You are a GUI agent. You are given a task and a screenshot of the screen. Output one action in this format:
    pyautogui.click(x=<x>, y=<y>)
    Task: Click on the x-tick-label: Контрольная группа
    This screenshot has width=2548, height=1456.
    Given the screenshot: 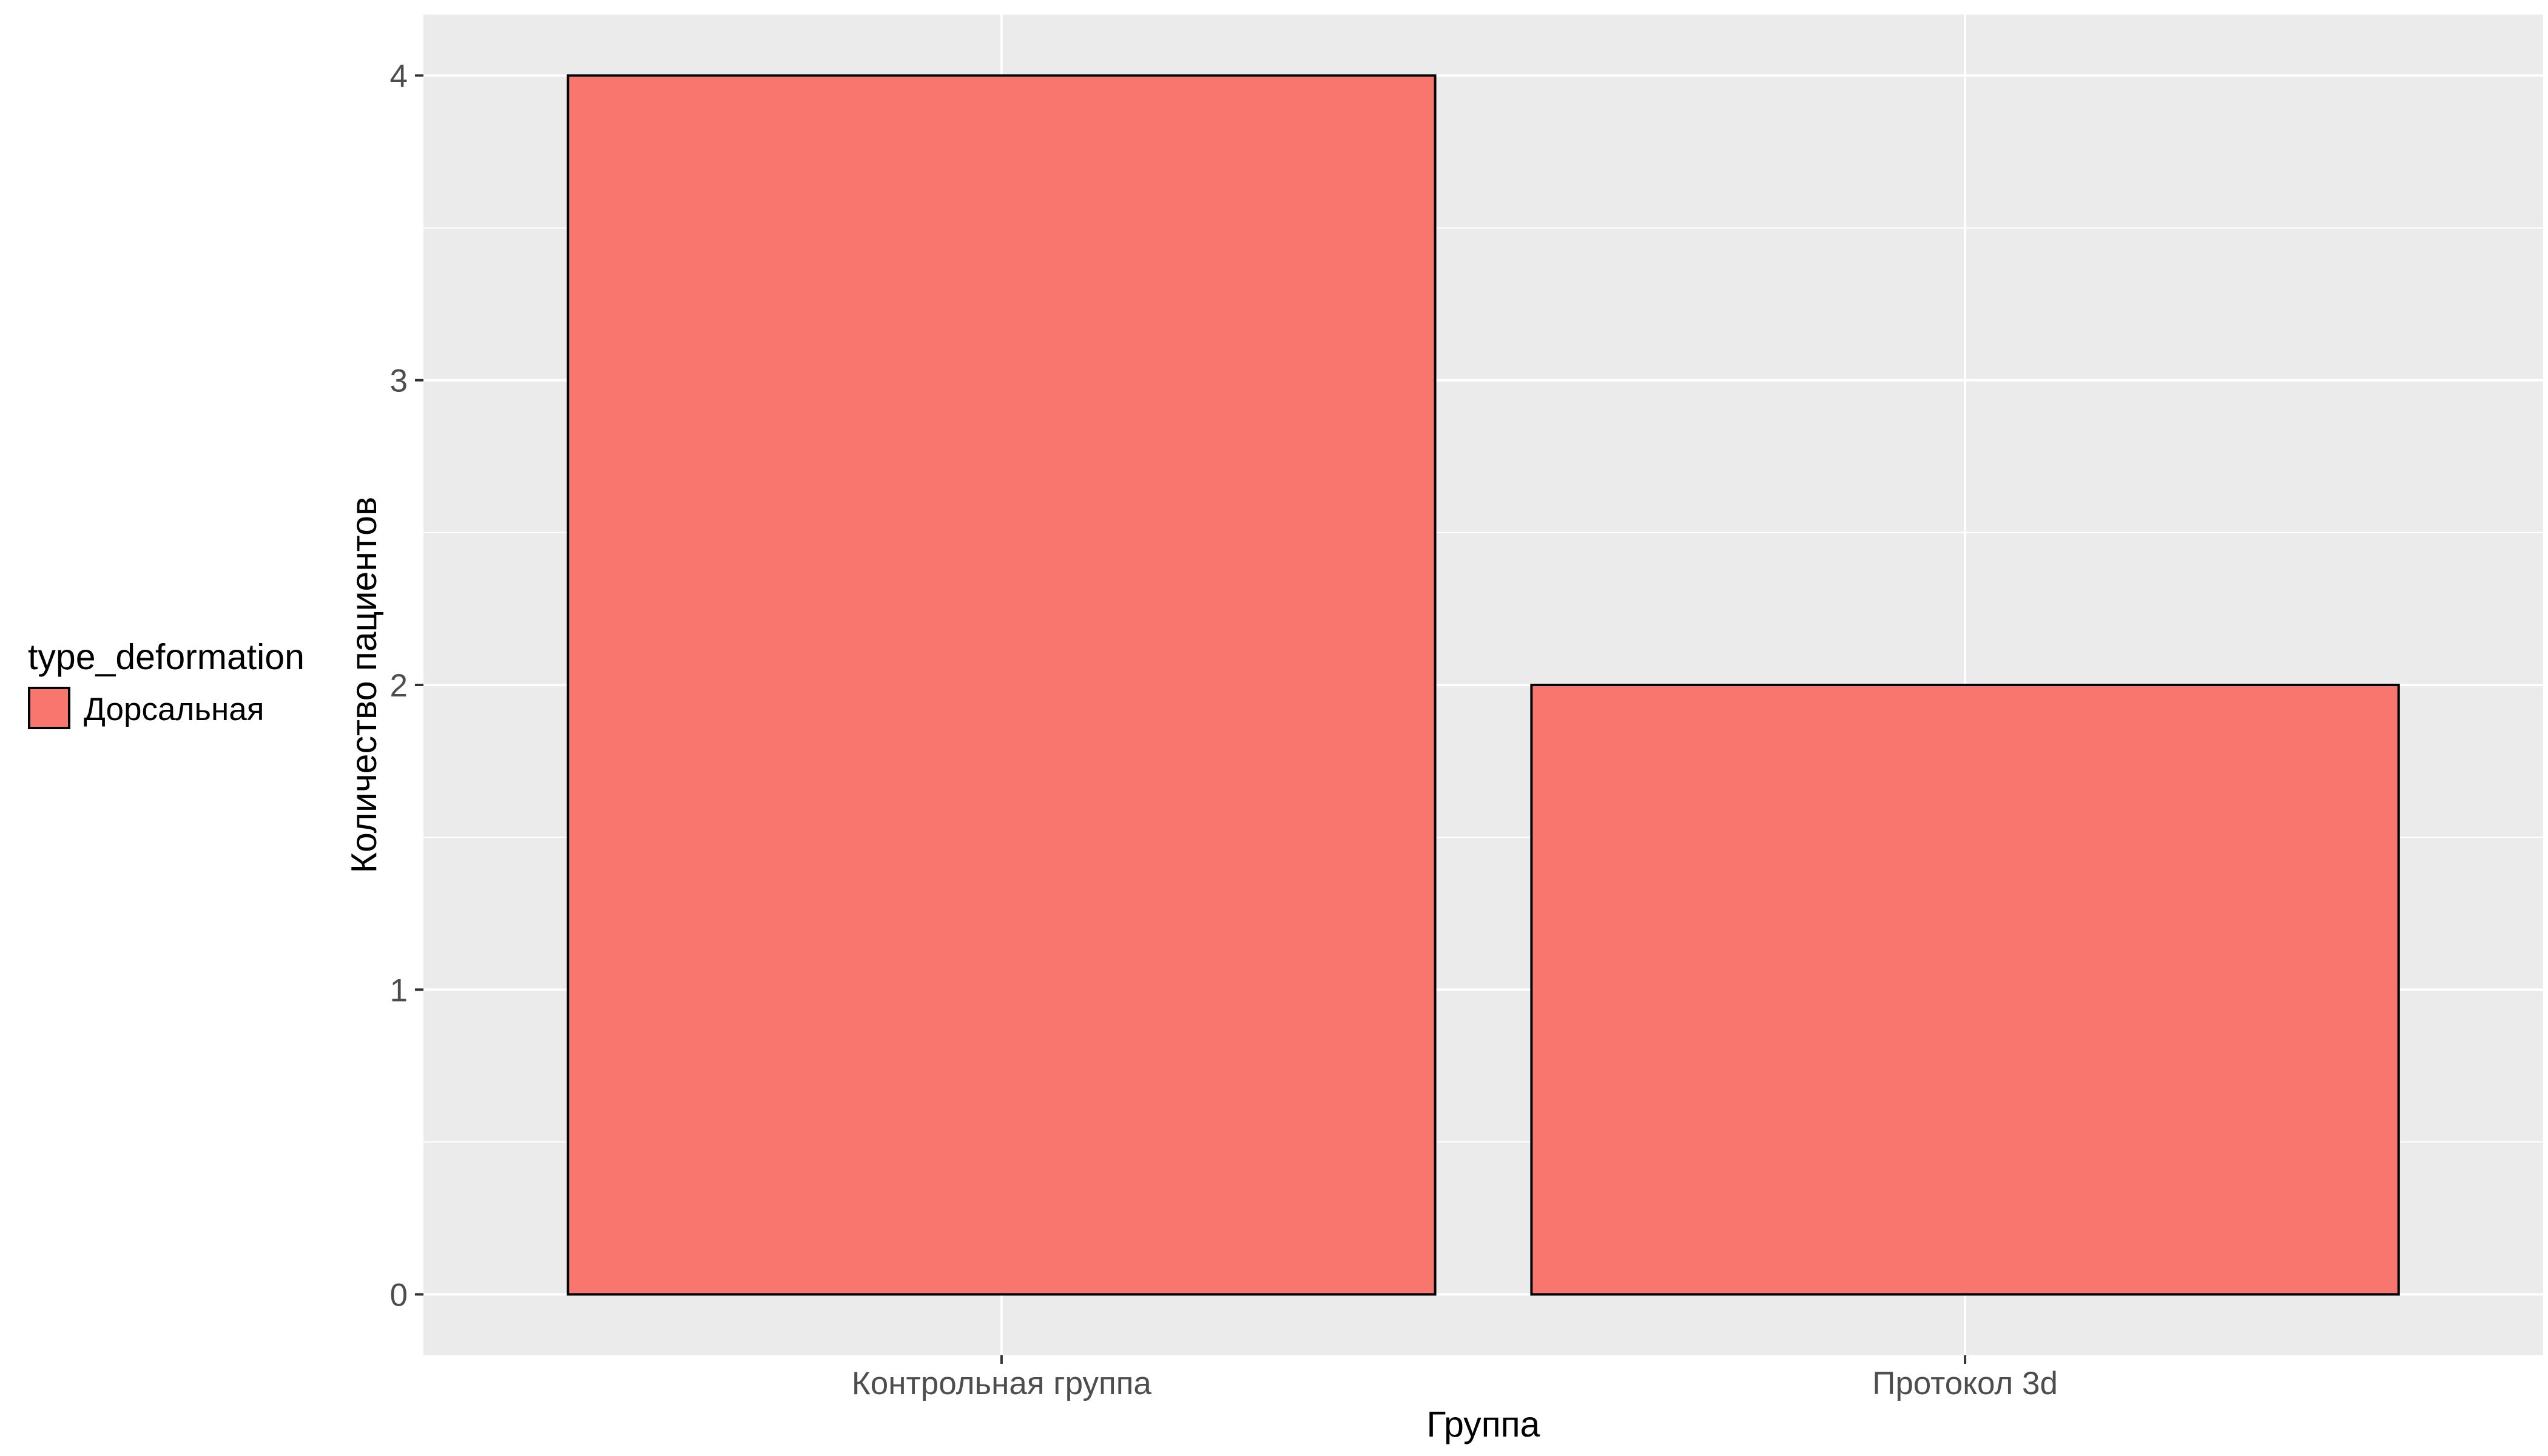 What is the action you would take?
    pyautogui.click(x=1002, y=1383)
    